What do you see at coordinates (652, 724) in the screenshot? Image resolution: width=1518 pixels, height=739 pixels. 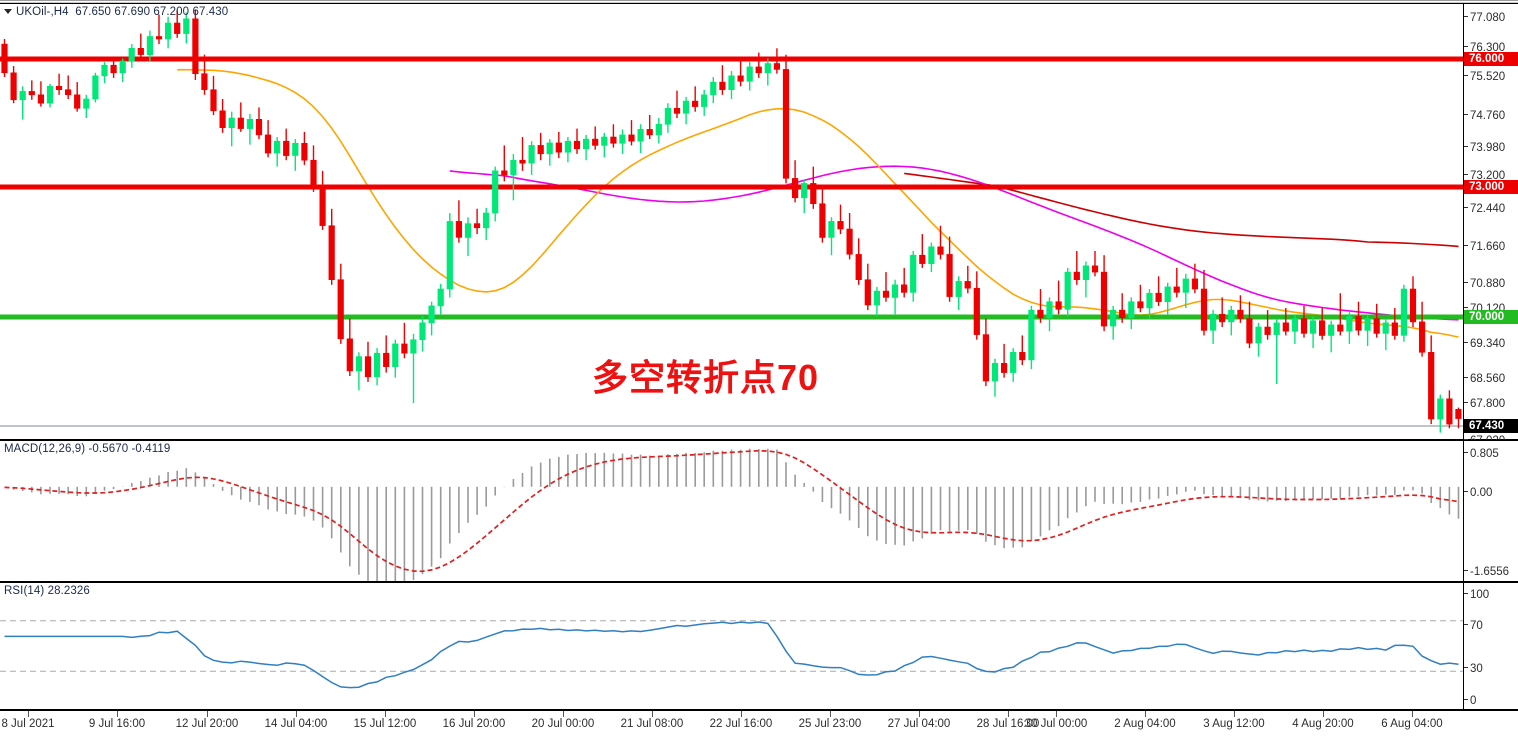 I see `time-tick-label: 21 Jul 08:00` at bounding box center [652, 724].